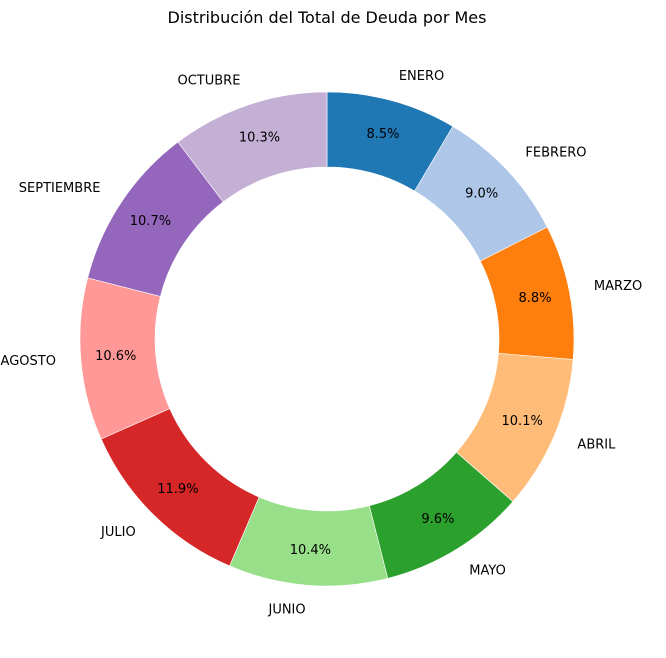  What do you see at coordinates (437, 519) in the screenshot?
I see `pct-label-mayo: 9.6%` at bounding box center [437, 519].